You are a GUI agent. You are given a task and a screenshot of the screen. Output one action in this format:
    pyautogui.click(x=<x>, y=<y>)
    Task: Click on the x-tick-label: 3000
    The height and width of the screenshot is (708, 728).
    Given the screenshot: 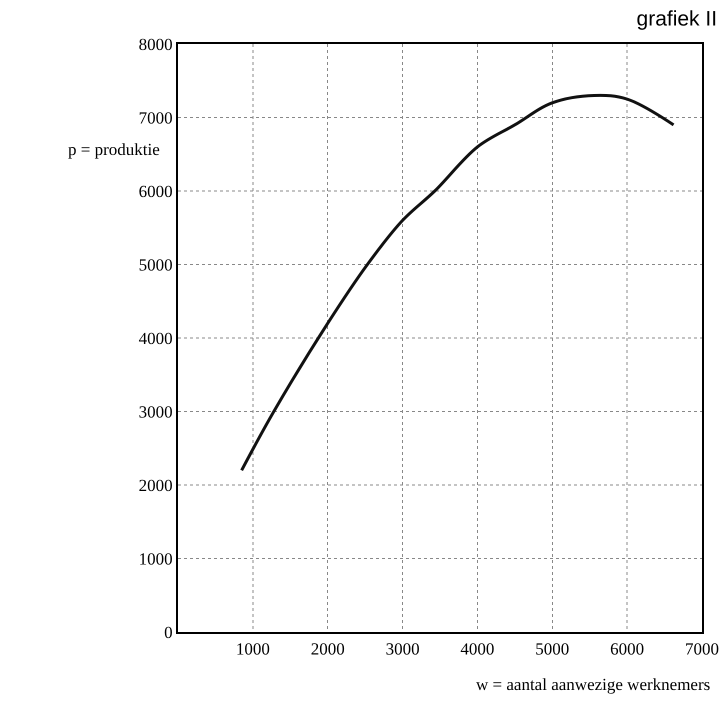 What is the action you would take?
    pyautogui.click(x=403, y=648)
    